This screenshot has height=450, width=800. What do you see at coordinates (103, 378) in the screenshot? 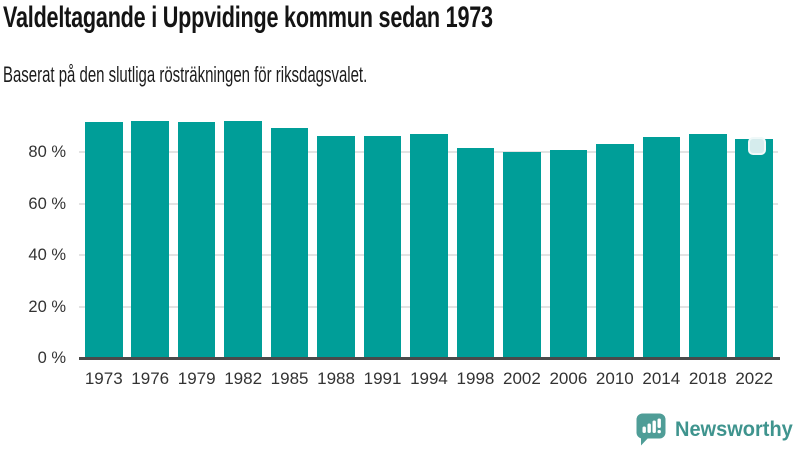
I see `x-axis-tick-label-1973: 1973` at bounding box center [103, 378].